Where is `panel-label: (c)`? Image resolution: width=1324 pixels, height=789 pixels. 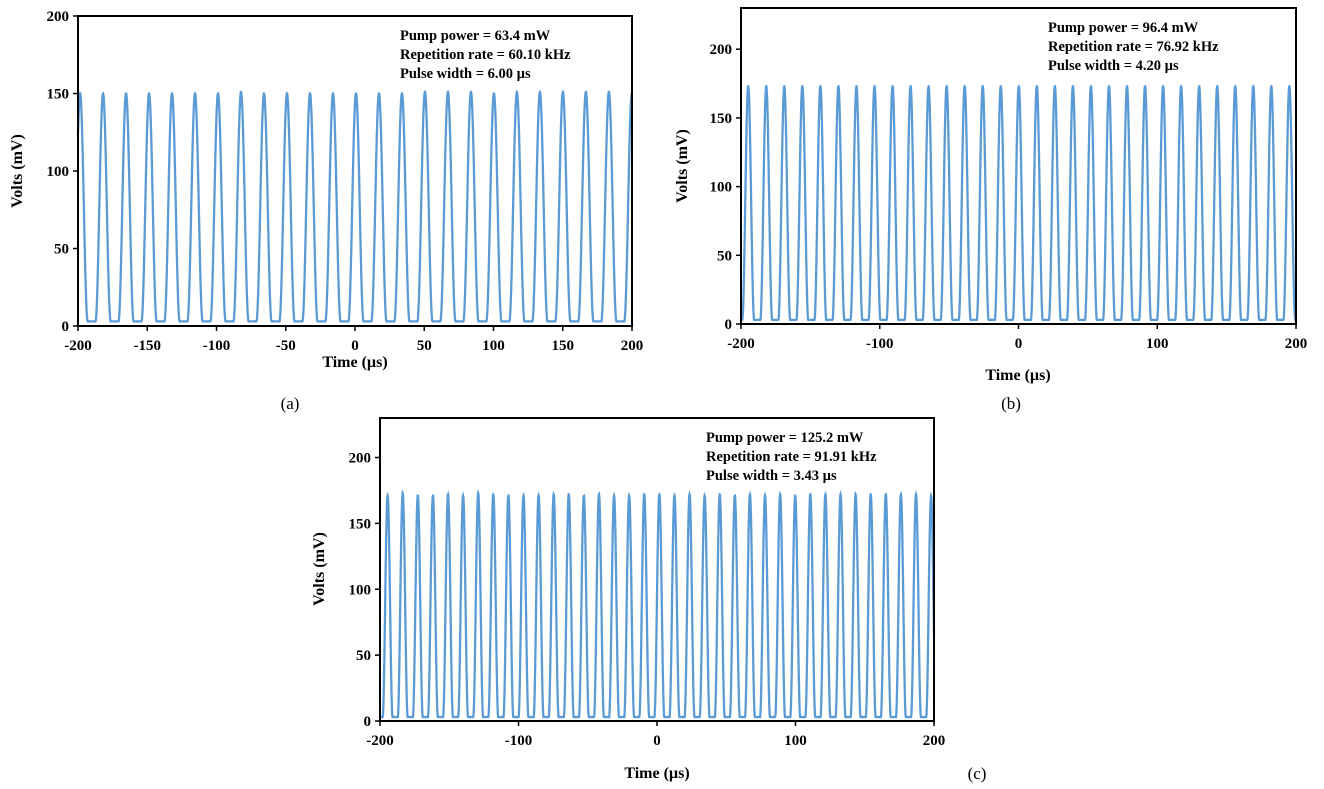
panel-label: (c) is located at coordinates (977, 773).